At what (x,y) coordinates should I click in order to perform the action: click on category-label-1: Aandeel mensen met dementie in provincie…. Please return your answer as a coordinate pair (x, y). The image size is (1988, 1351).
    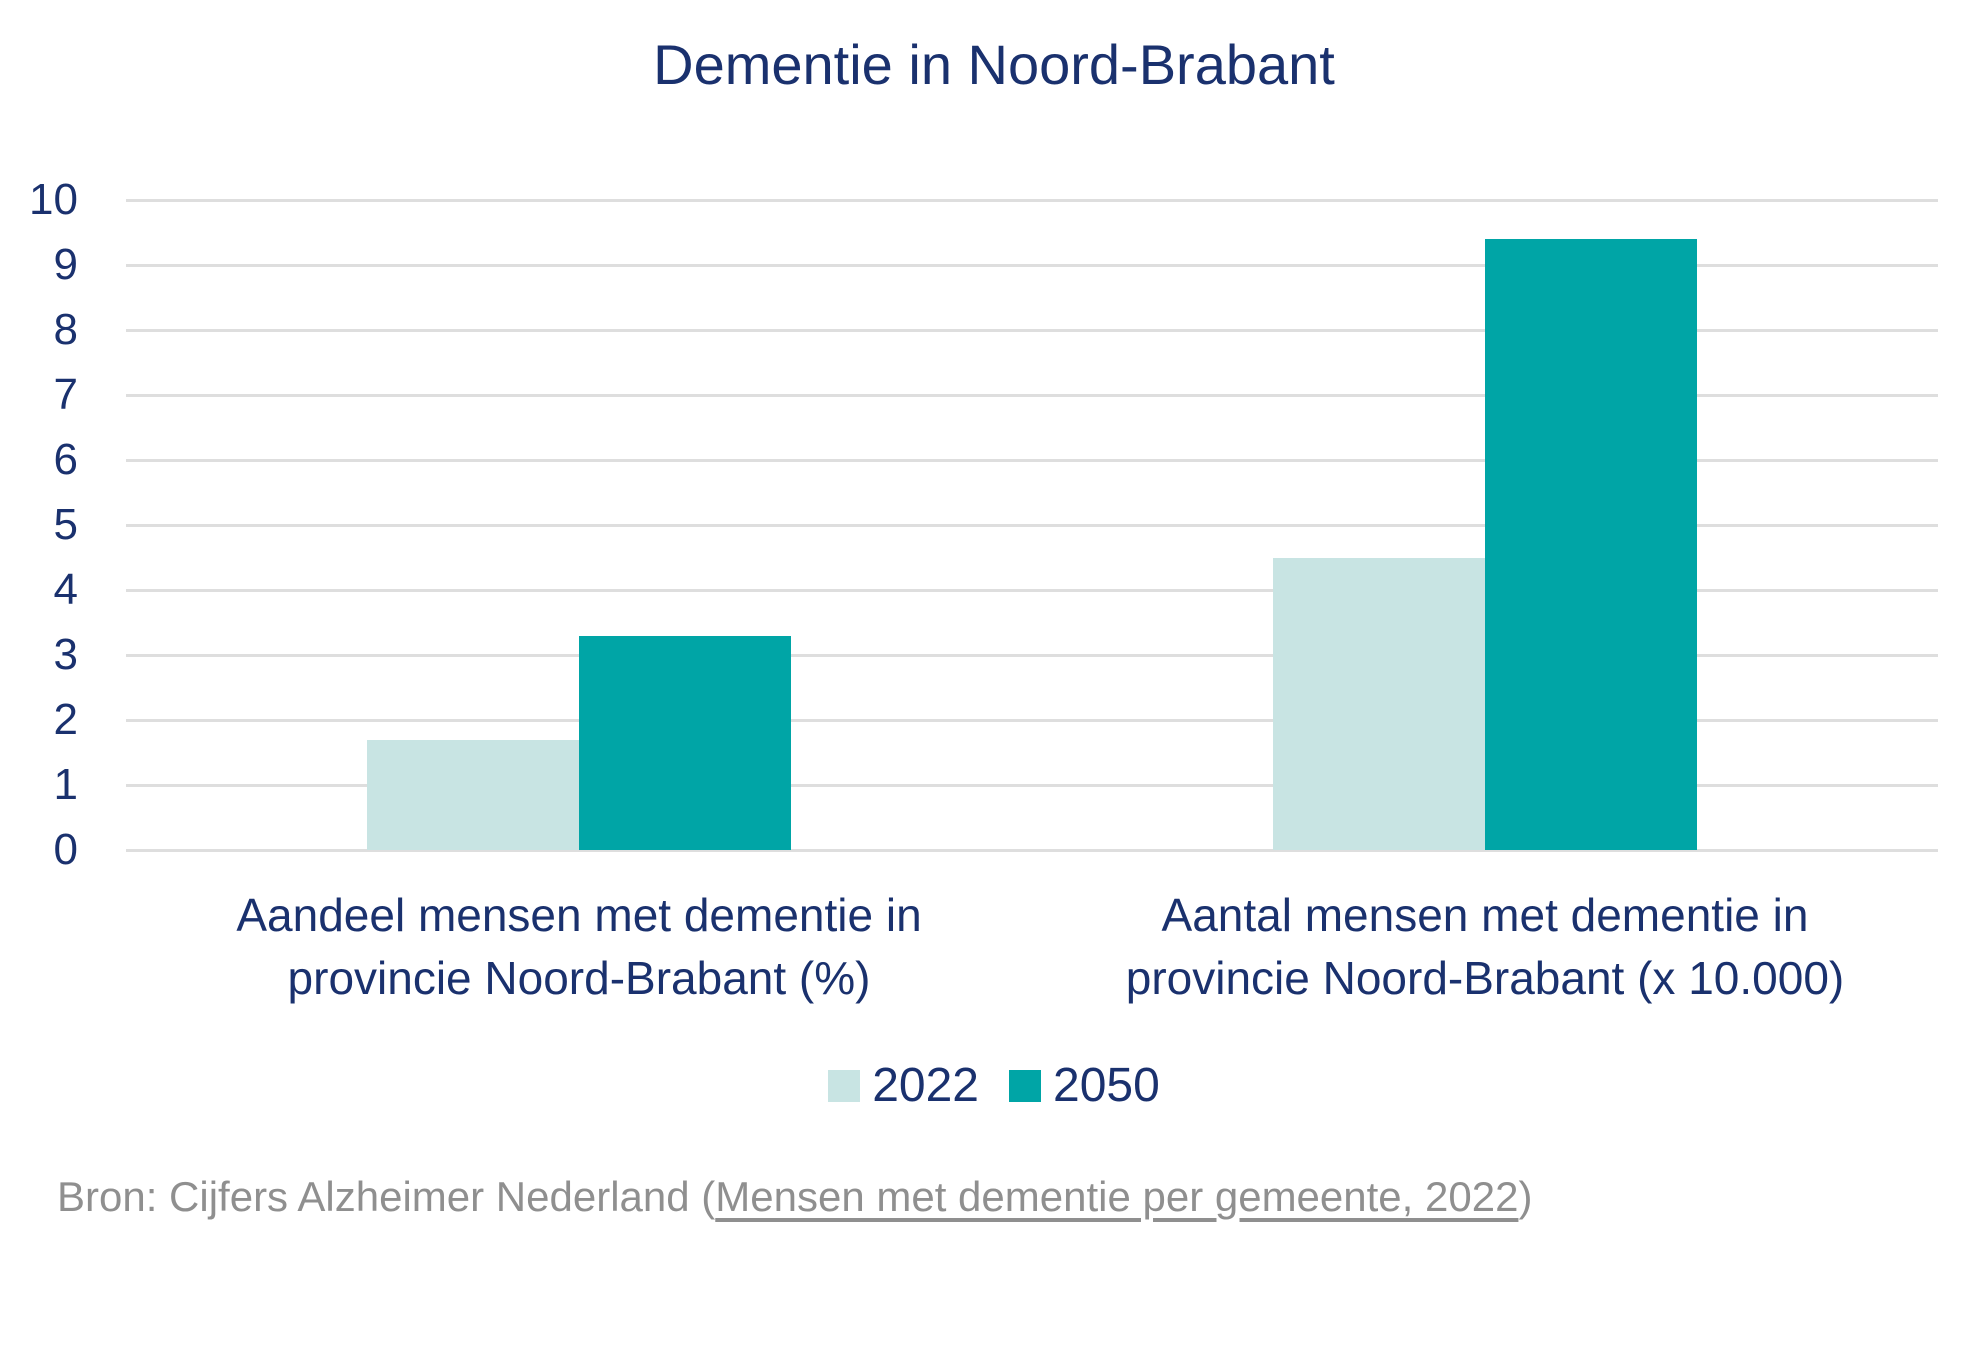
    Looking at the image, I should click on (579, 946).